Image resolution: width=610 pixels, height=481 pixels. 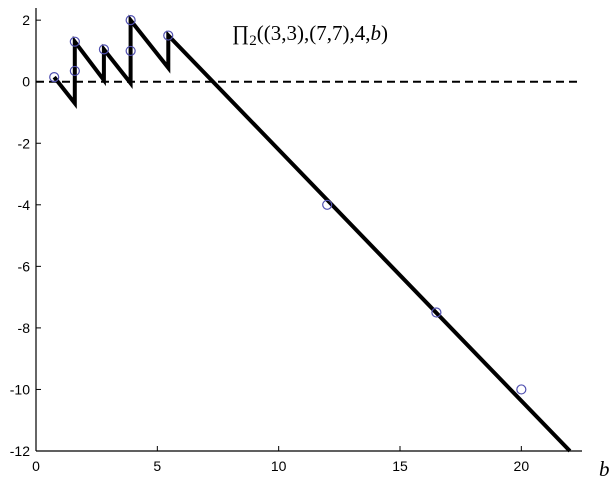 I want to click on title-variable: b, so click(x=376, y=33).